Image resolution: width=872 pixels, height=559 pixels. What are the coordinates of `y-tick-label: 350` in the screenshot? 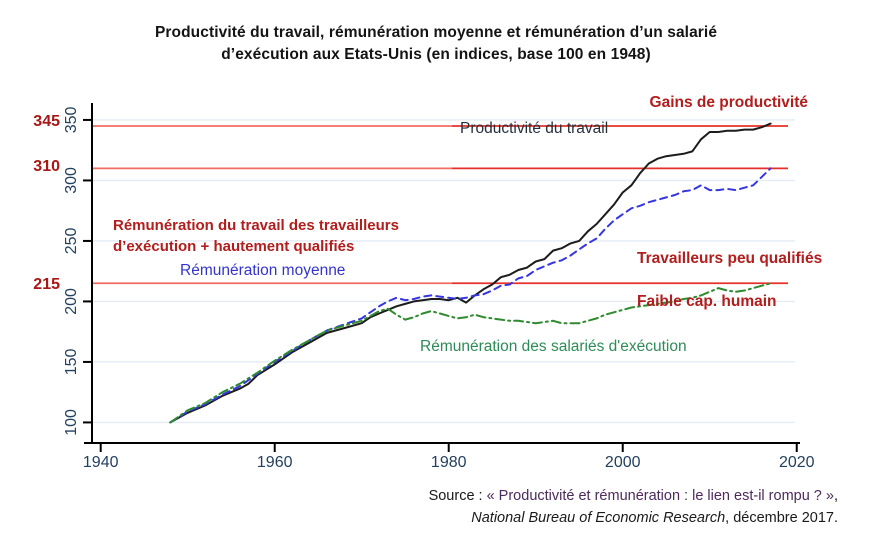 It's located at (71, 119).